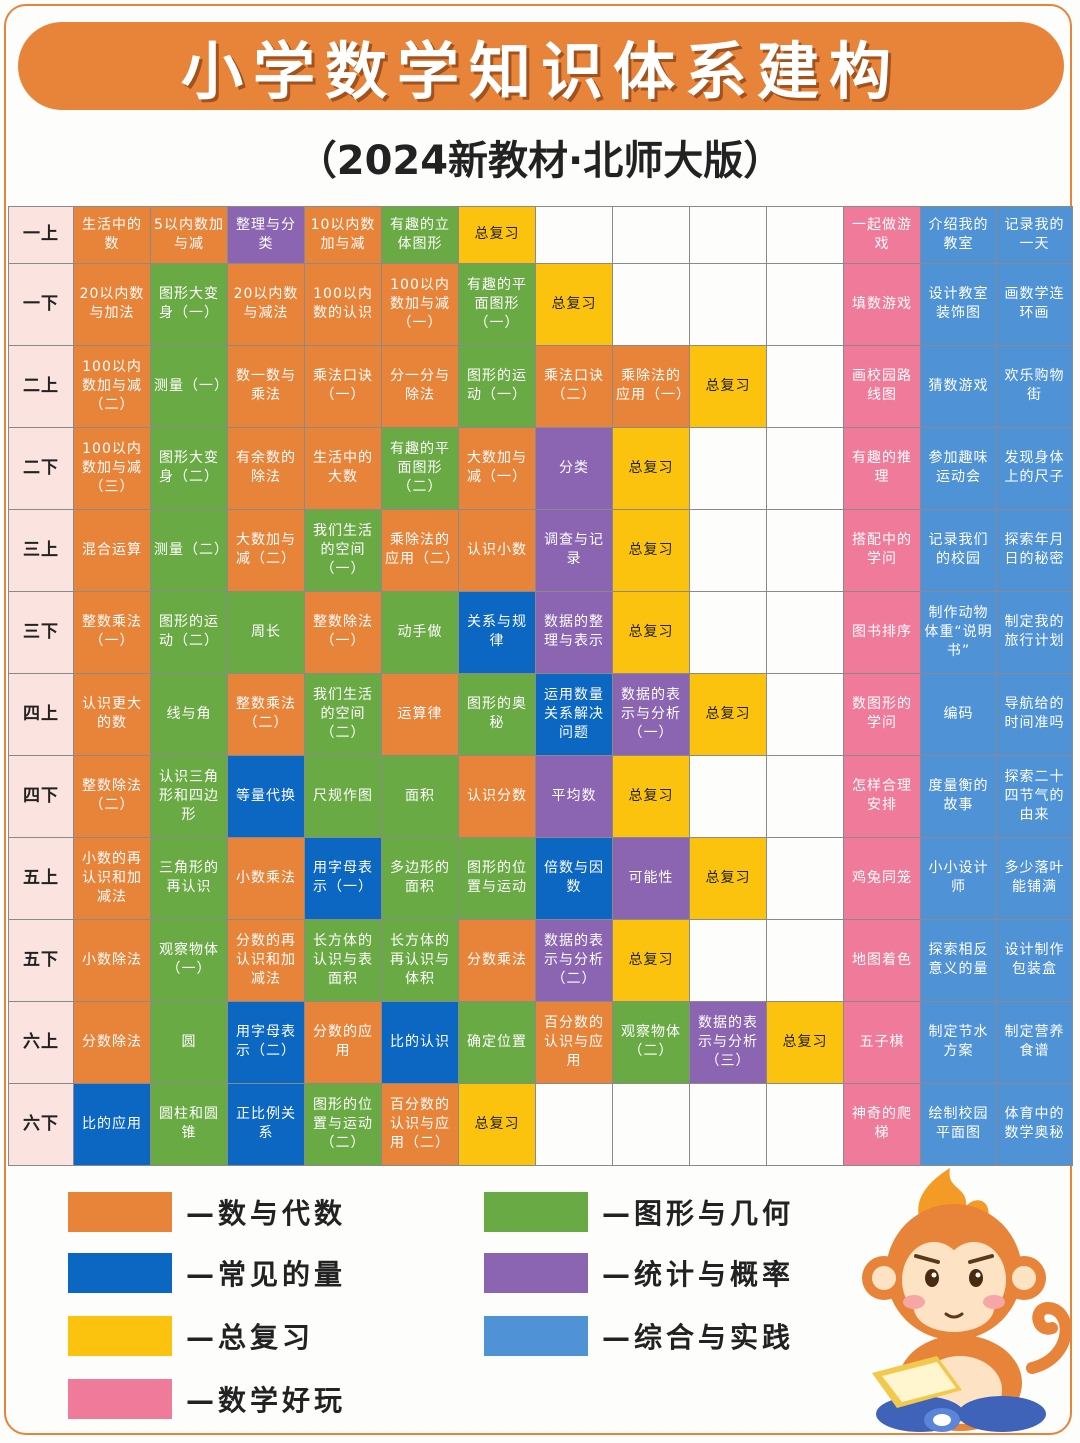 This screenshot has height=1443, width=1080. Describe the element at coordinates (266, 960) in the screenshot. I see `unit-cell: 分数的再认识和加减法` at that location.